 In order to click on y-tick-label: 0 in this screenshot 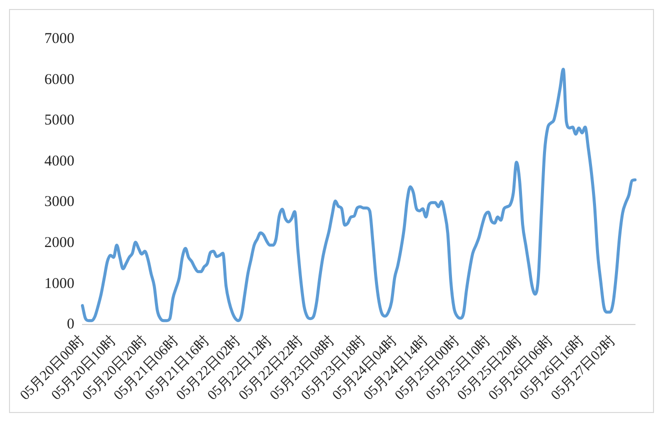, I will do `click(70, 324)`.